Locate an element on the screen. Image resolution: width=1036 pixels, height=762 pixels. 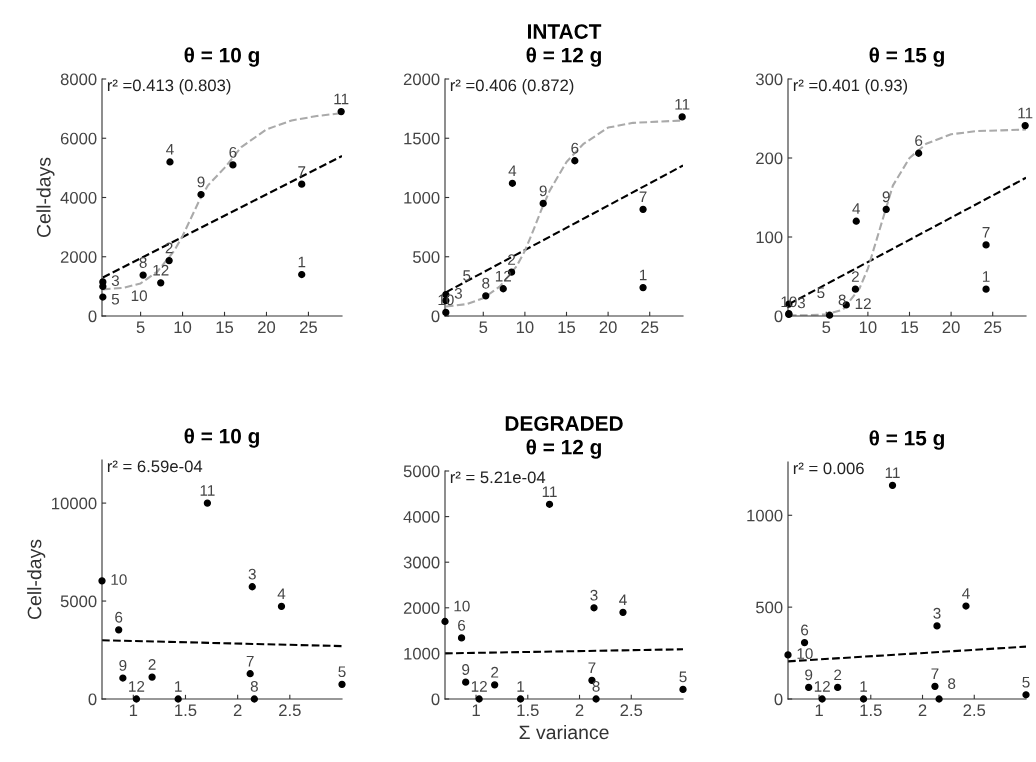
y-tick-label: 1500 is located at coordinates (422, 138).